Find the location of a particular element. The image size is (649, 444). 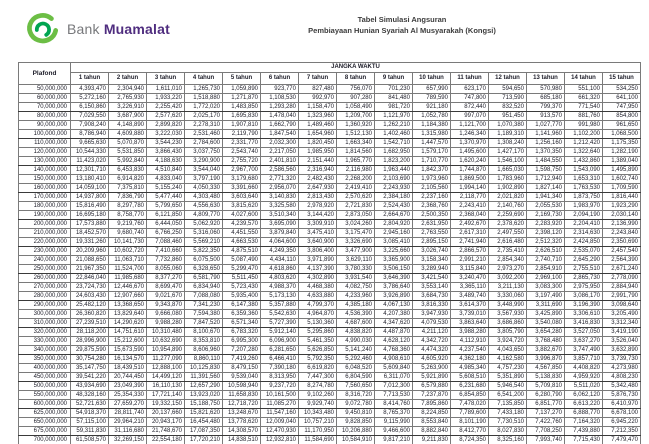

installment-cell: 2,895,150 is located at coordinates (431, 242).